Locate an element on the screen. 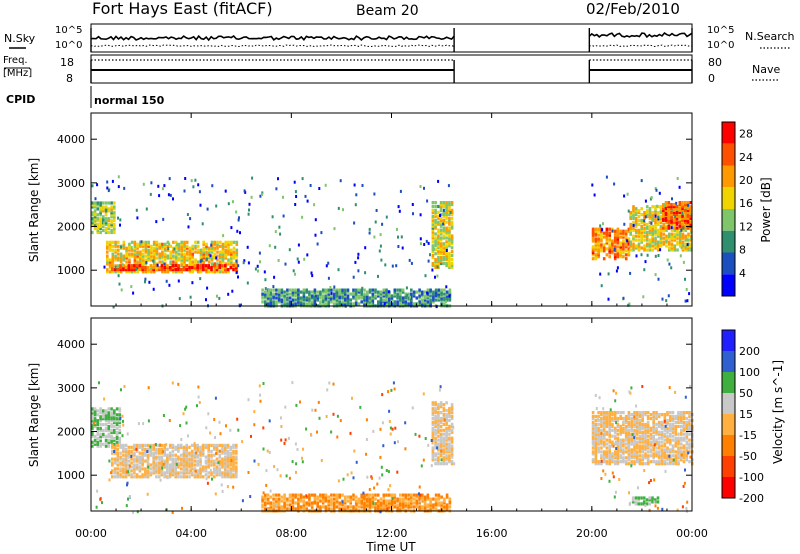 The height and width of the screenshot is (554, 800). colorbar-segment is located at coordinates (728, 133).